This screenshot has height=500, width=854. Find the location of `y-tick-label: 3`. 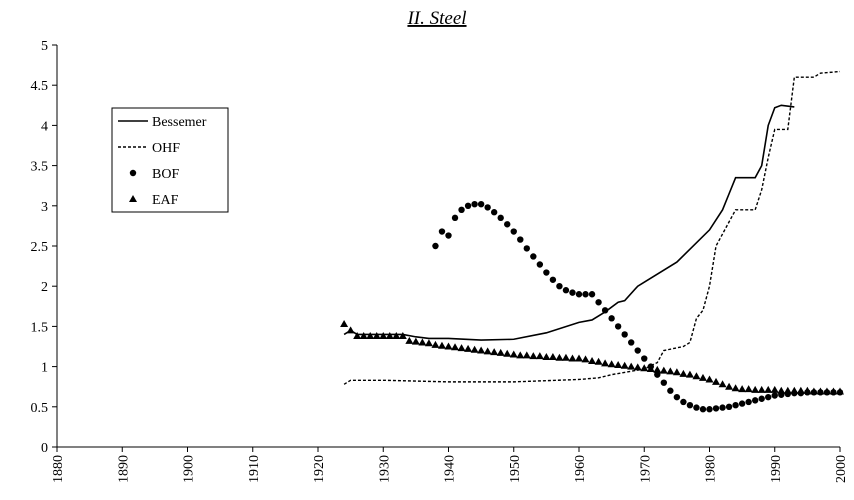

y-tick-label: 3 is located at coordinates (44, 207).